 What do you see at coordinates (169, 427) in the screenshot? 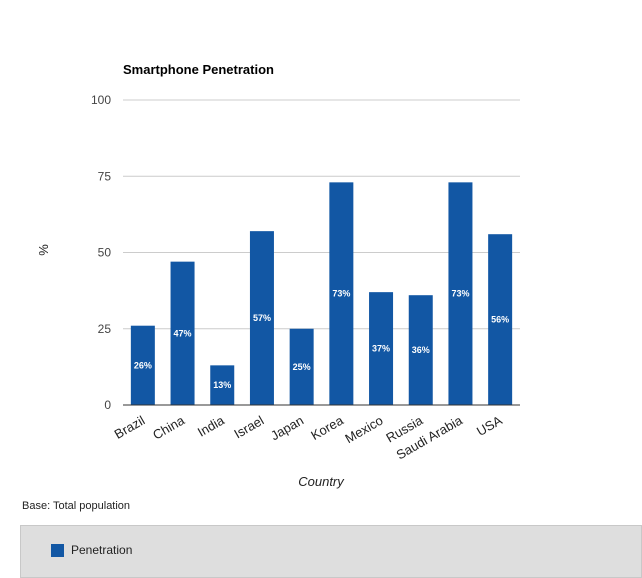
I see `x-tick-label: China` at bounding box center [169, 427].